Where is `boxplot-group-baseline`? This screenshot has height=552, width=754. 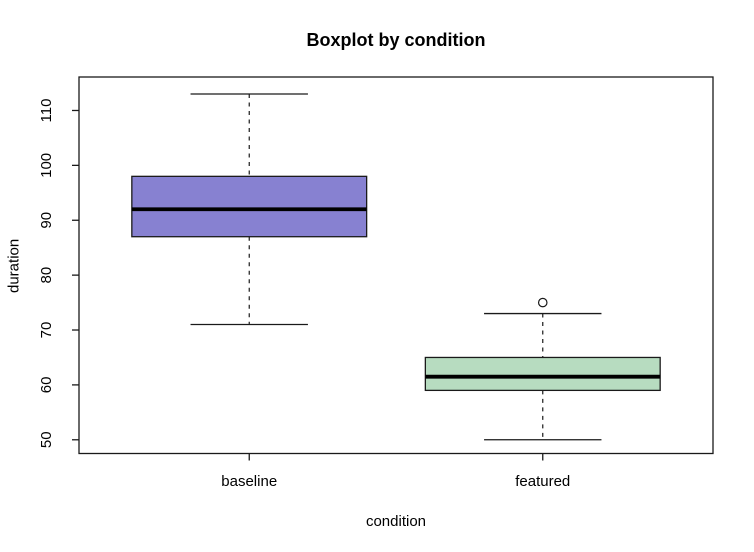 boxplot-group-baseline is located at coordinates (249, 209).